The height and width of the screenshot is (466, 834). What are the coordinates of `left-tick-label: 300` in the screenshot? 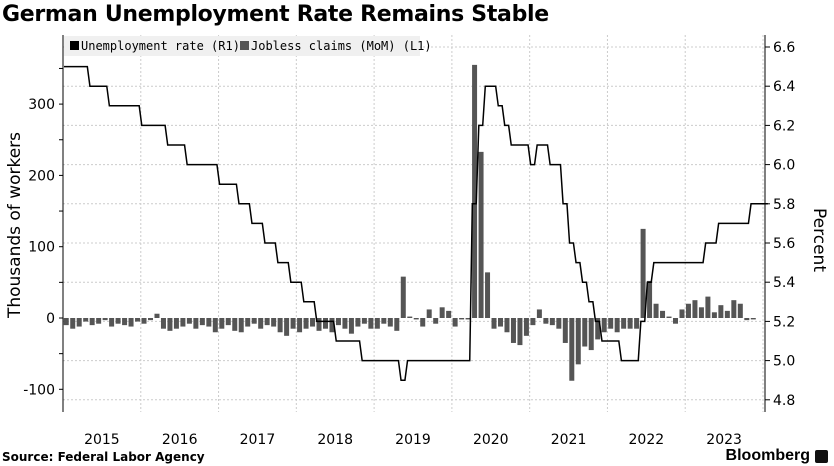 It's located at (41, 105).